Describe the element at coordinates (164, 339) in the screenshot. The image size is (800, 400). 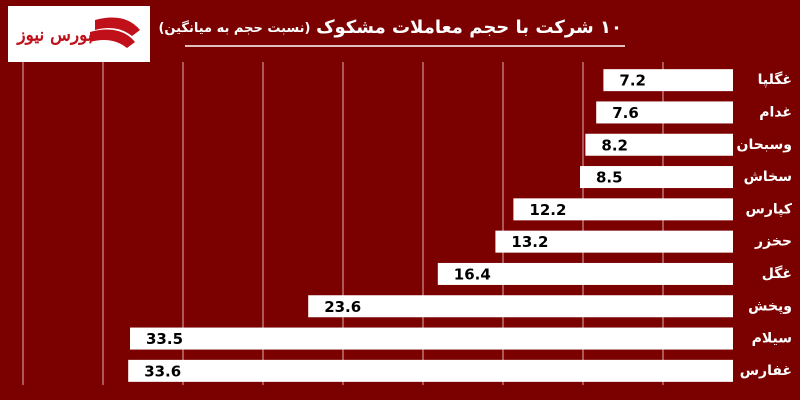
I see `value-label: 33.5` at that location.